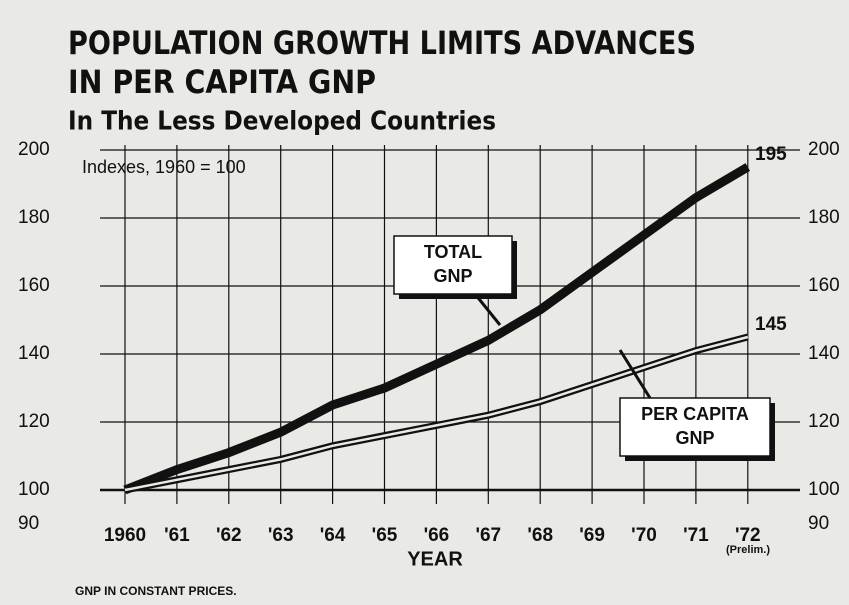 This screenshot has width=849, height=605. Describe the element at coordinates (771, 154) in the screenshot. I see `end-value-label: 195` at that location.